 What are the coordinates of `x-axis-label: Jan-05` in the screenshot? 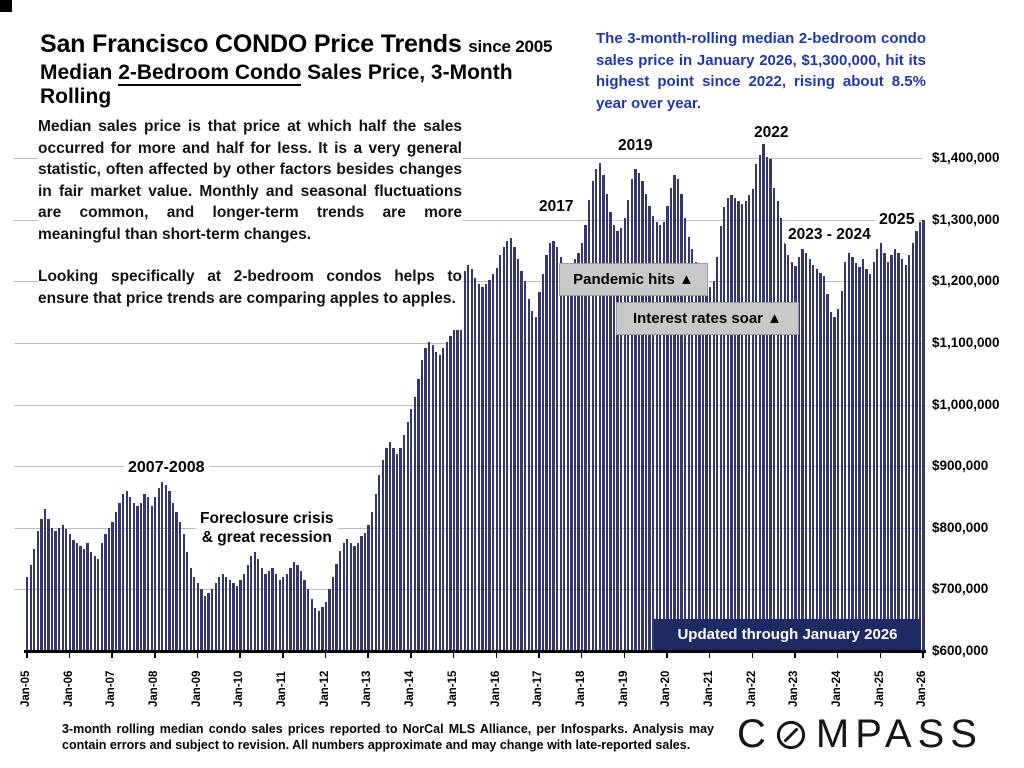 It's located at (26, 688).